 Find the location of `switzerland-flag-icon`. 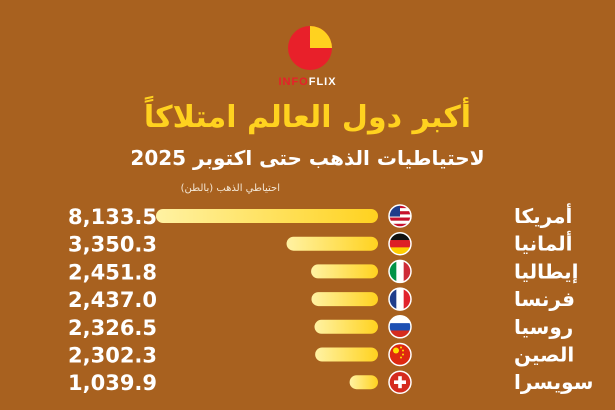

switzerland-flag-icon is located at coordinates (400, 382).